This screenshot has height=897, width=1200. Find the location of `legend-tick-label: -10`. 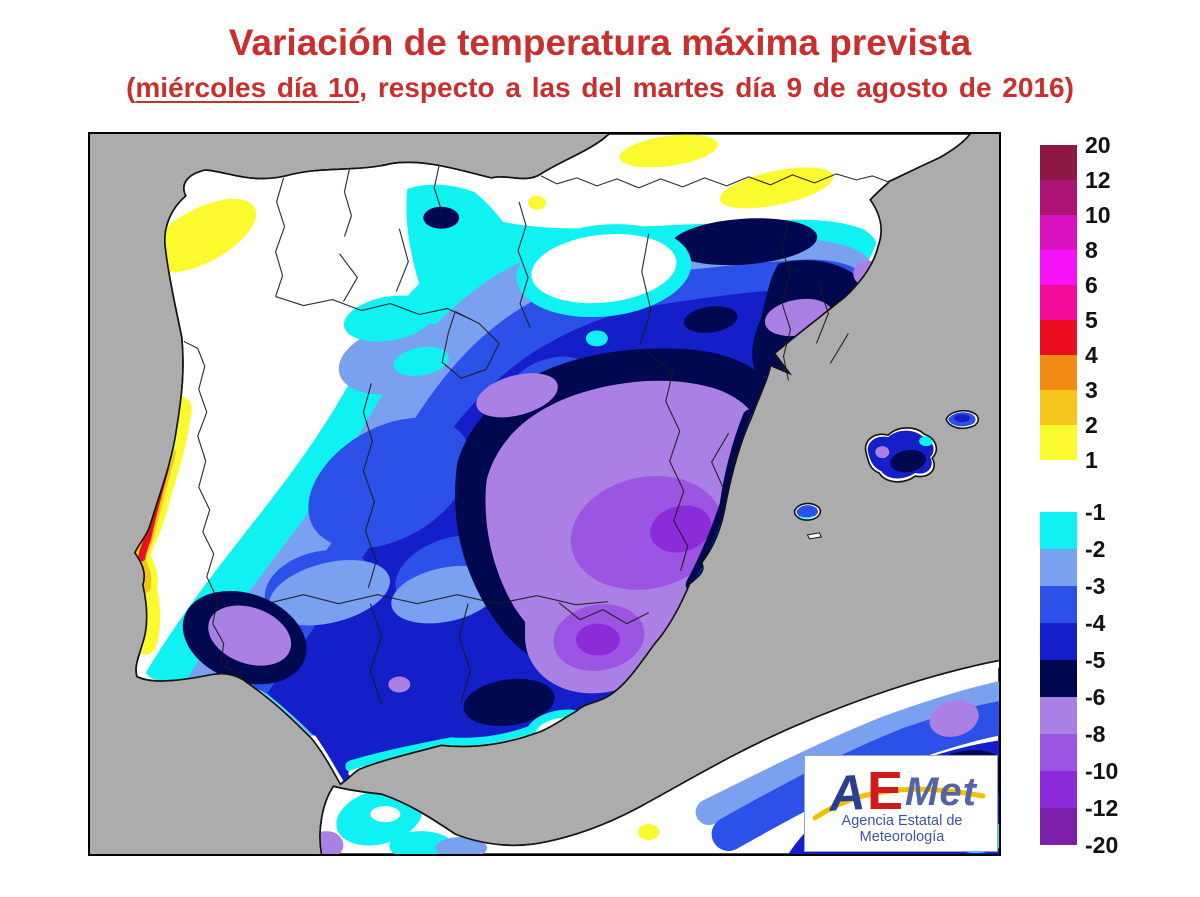

legend-tick-label: -10 is located at coordinates (1102, 771).